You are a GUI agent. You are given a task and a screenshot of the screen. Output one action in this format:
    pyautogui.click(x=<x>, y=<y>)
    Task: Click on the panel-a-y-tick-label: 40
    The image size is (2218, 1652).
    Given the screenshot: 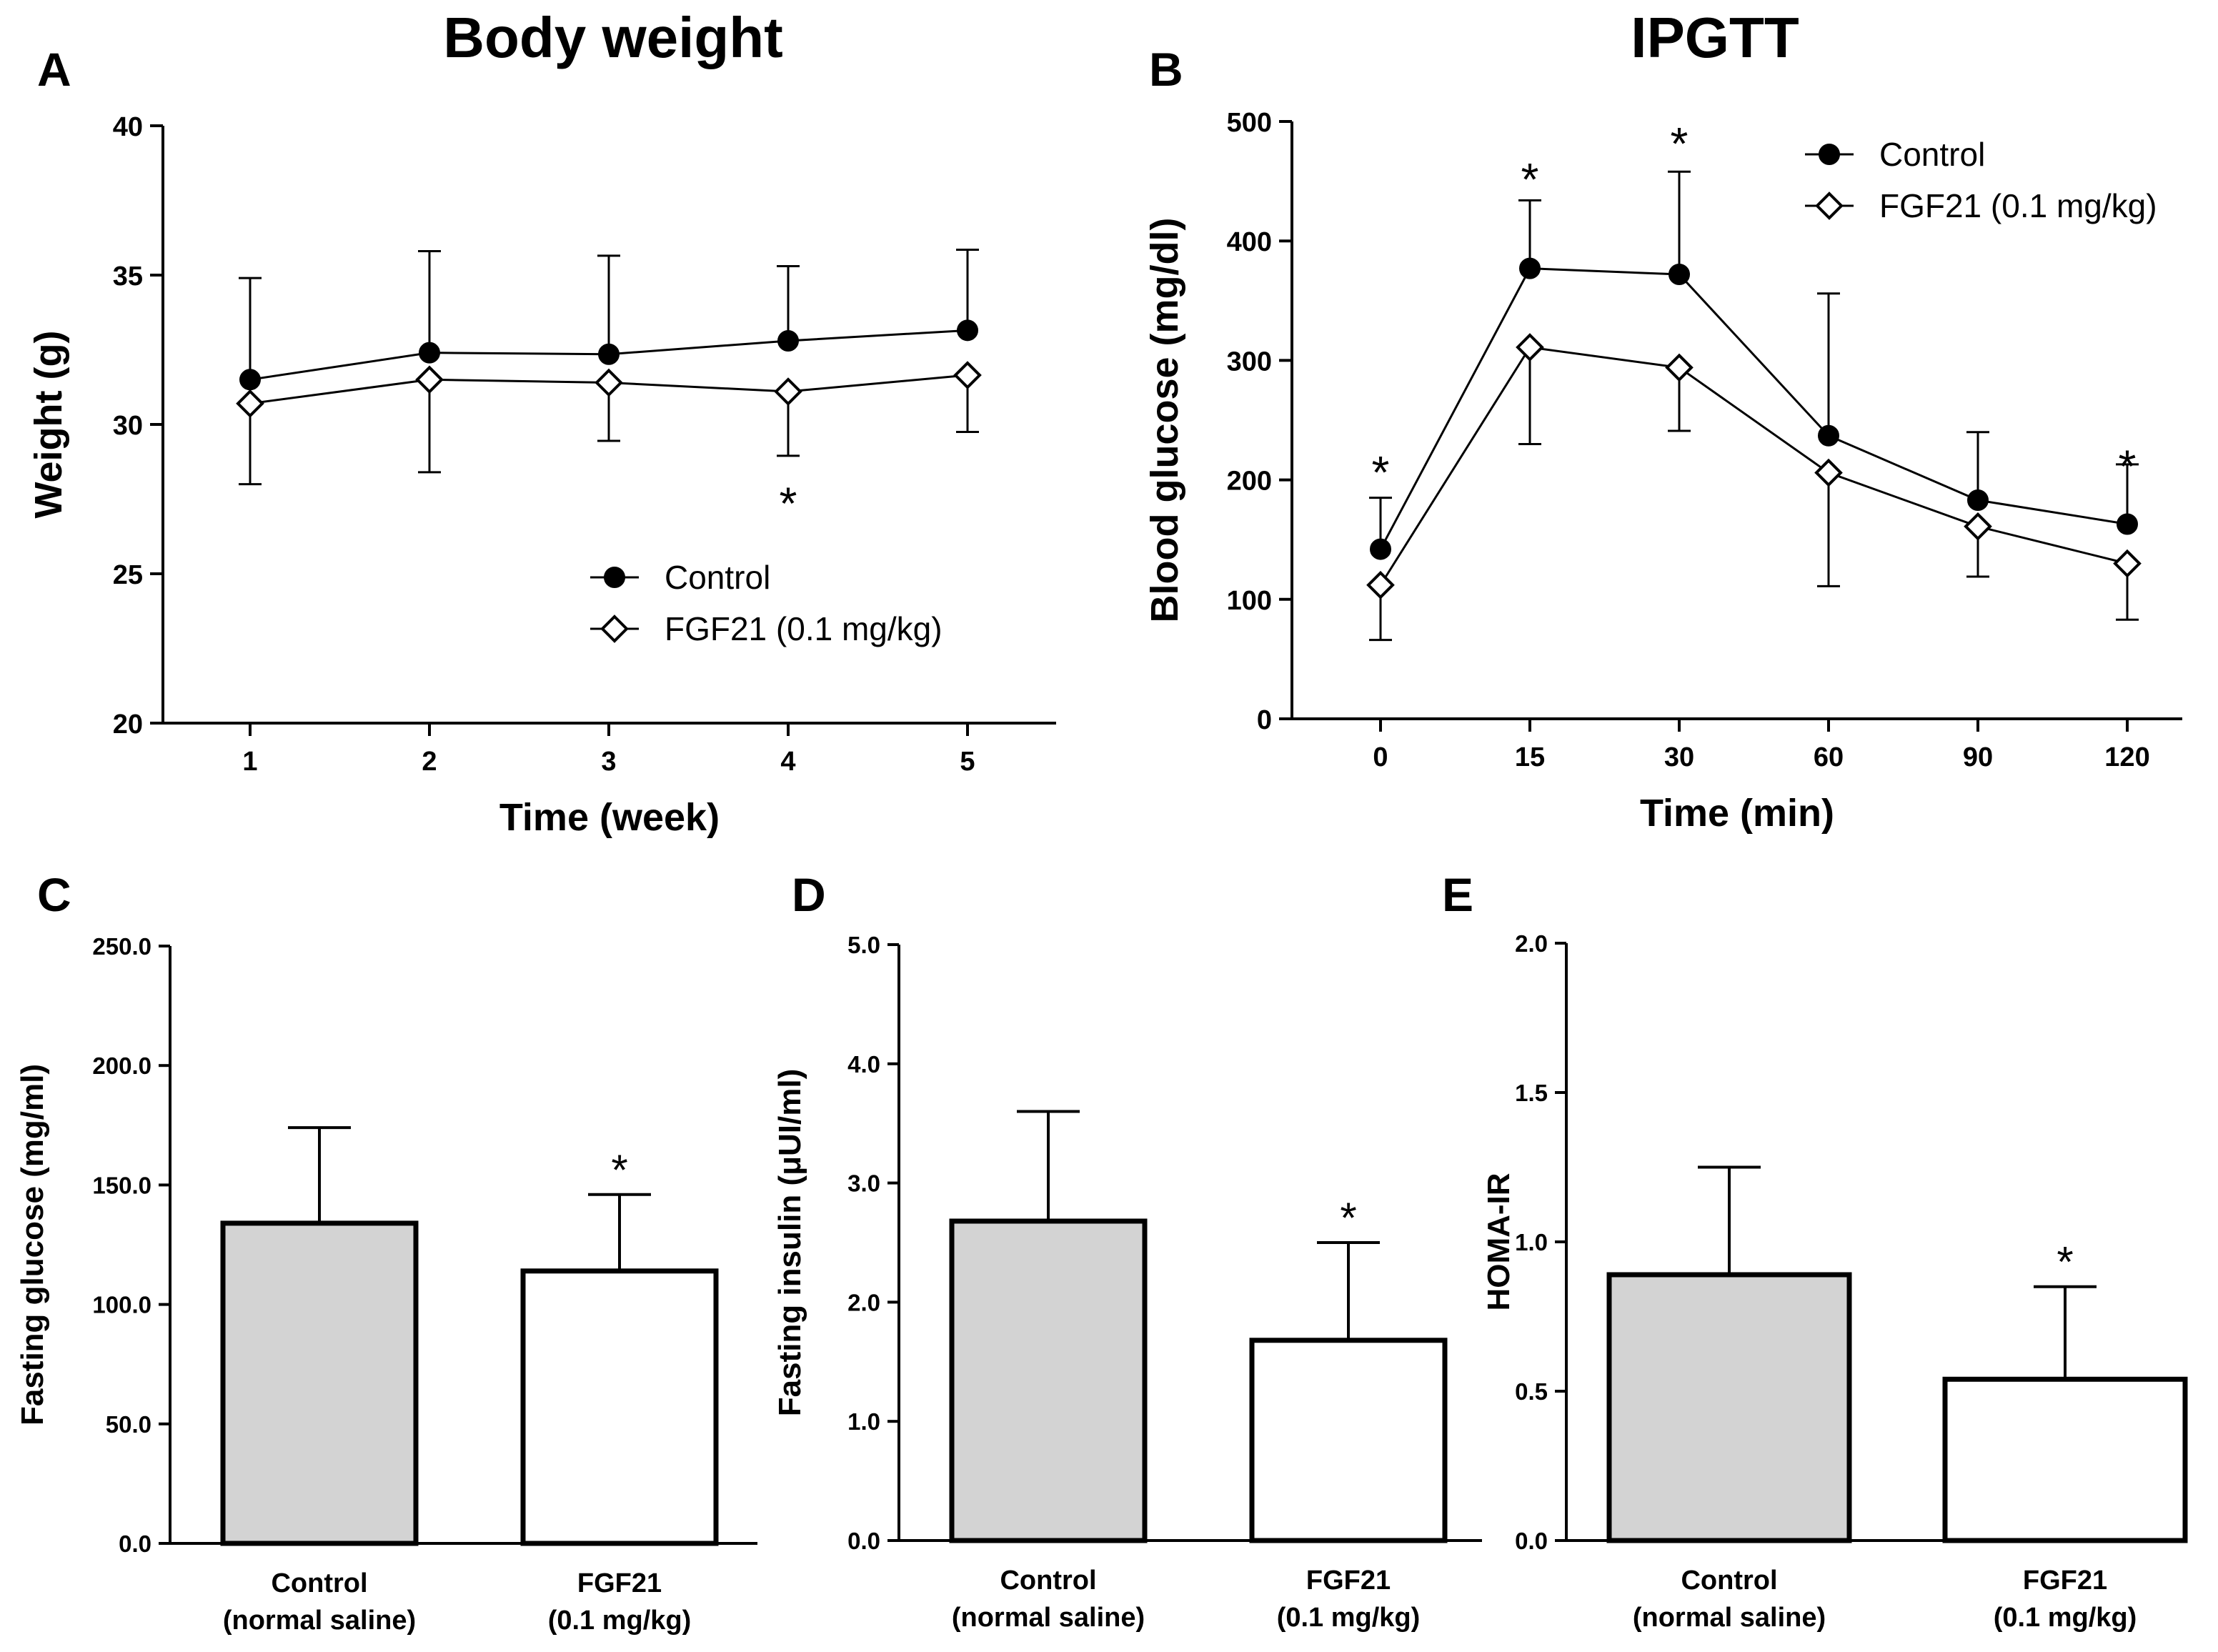 What is the action you would take?
    pyautogui.click(x=128, y=127)
    